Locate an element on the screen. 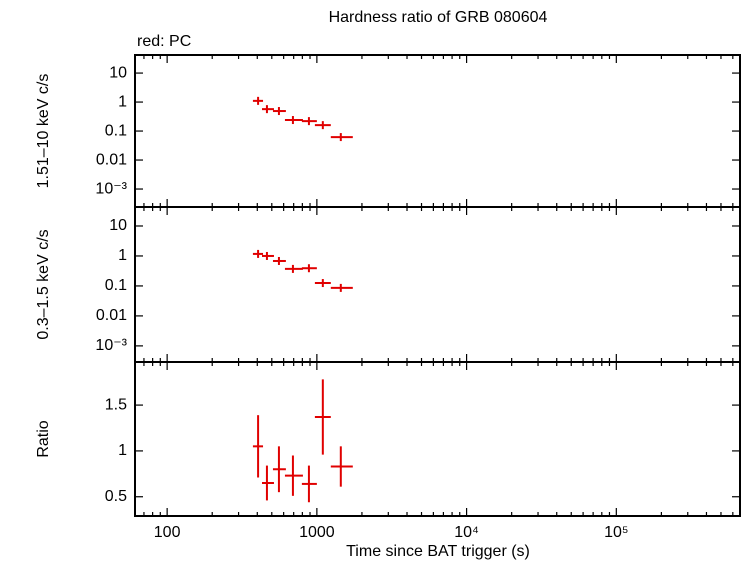  y-axis-label: 1.51–10 keV c/s is located at coordinates (43, 131).